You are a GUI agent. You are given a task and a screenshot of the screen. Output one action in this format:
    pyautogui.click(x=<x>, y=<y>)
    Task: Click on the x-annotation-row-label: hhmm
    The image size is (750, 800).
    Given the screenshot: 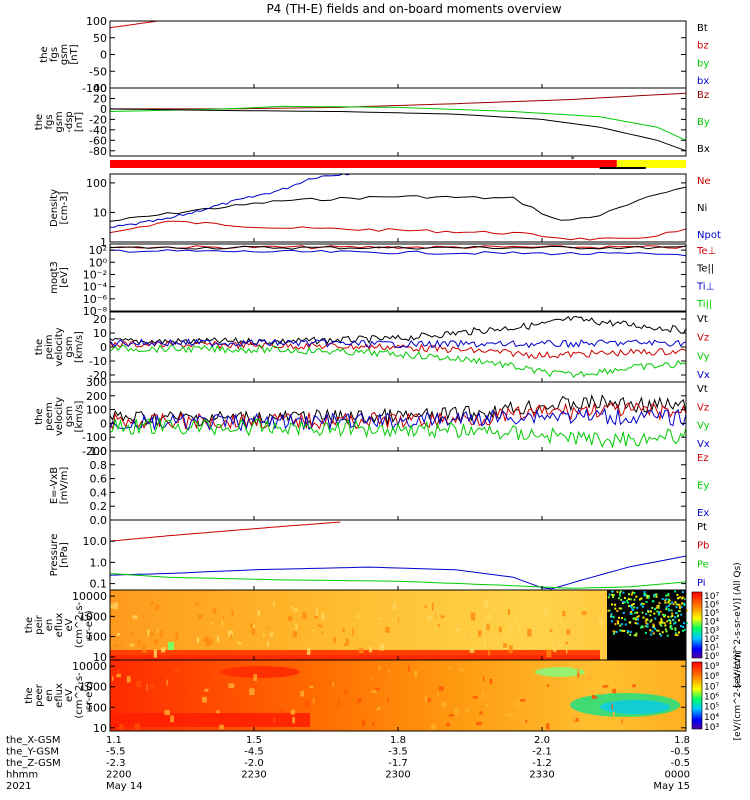 What is the action you would take?
    pyautogui.click(x=22, y=775)
    